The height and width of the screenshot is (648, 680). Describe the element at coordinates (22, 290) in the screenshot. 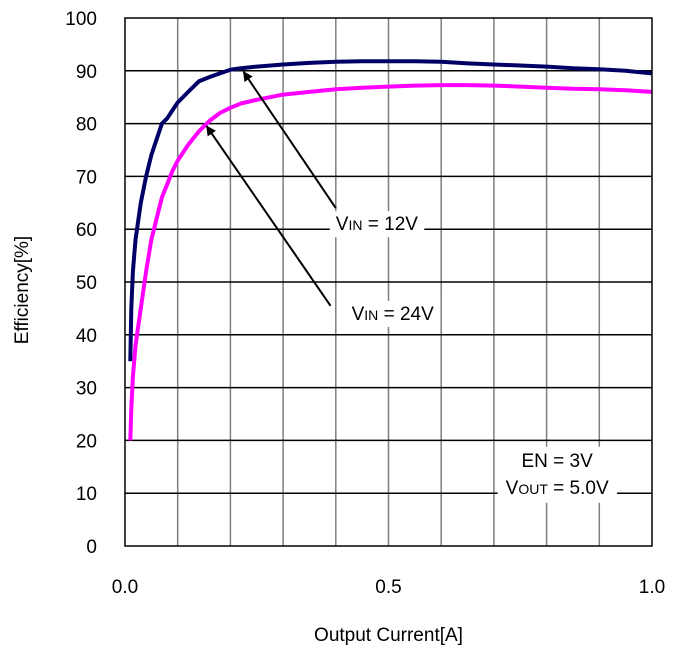

I see `y-axis-label: Efficiency[%]` at that location.